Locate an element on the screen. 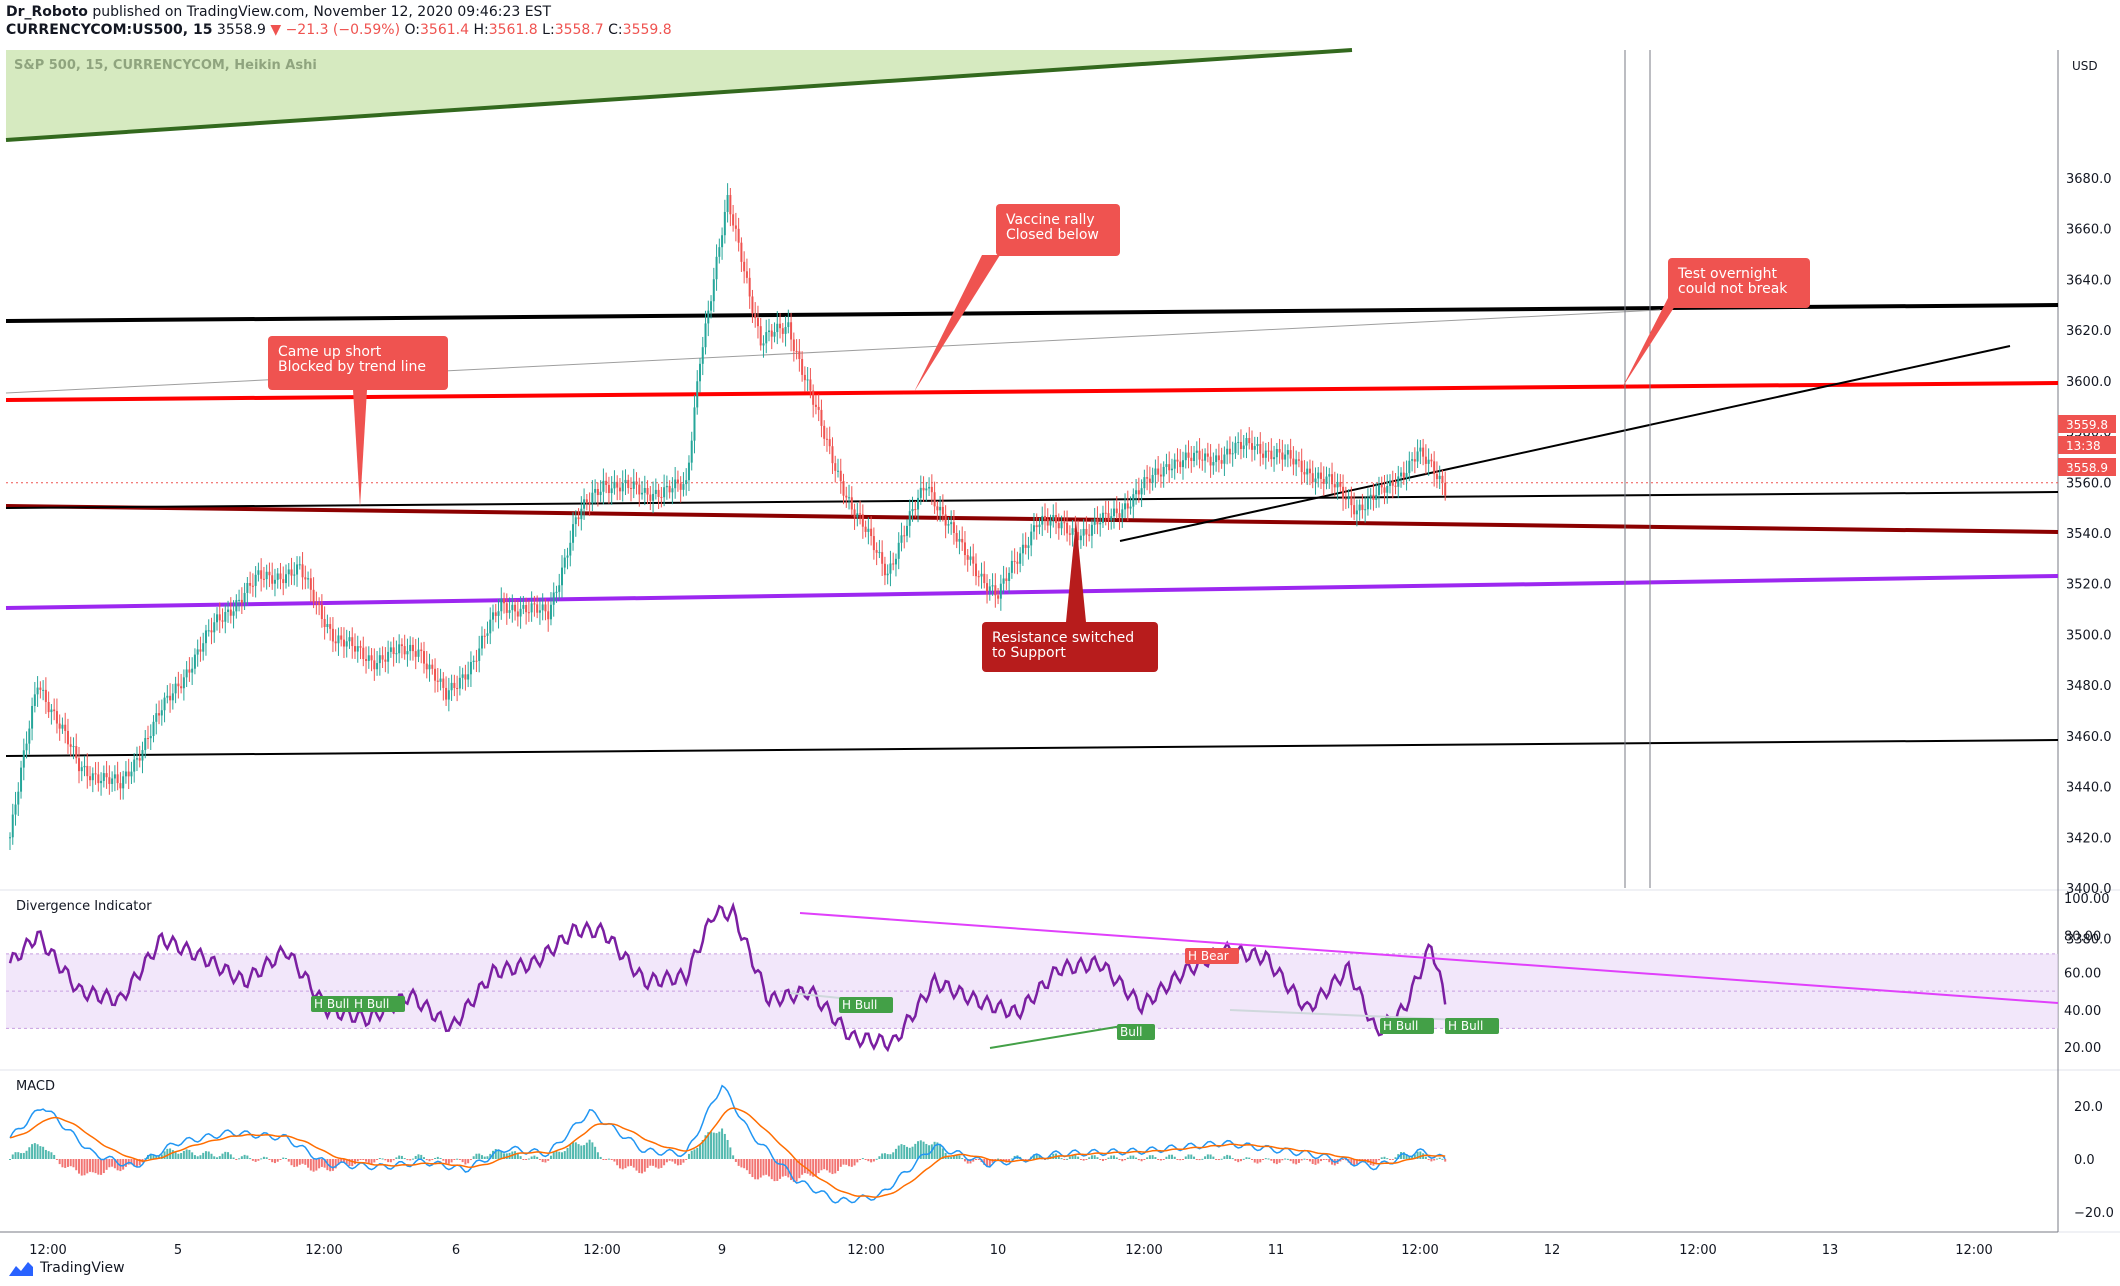 The width and height of the screenshot is (2120, 1286). low-label: L: is located at coordinates (548, 30).